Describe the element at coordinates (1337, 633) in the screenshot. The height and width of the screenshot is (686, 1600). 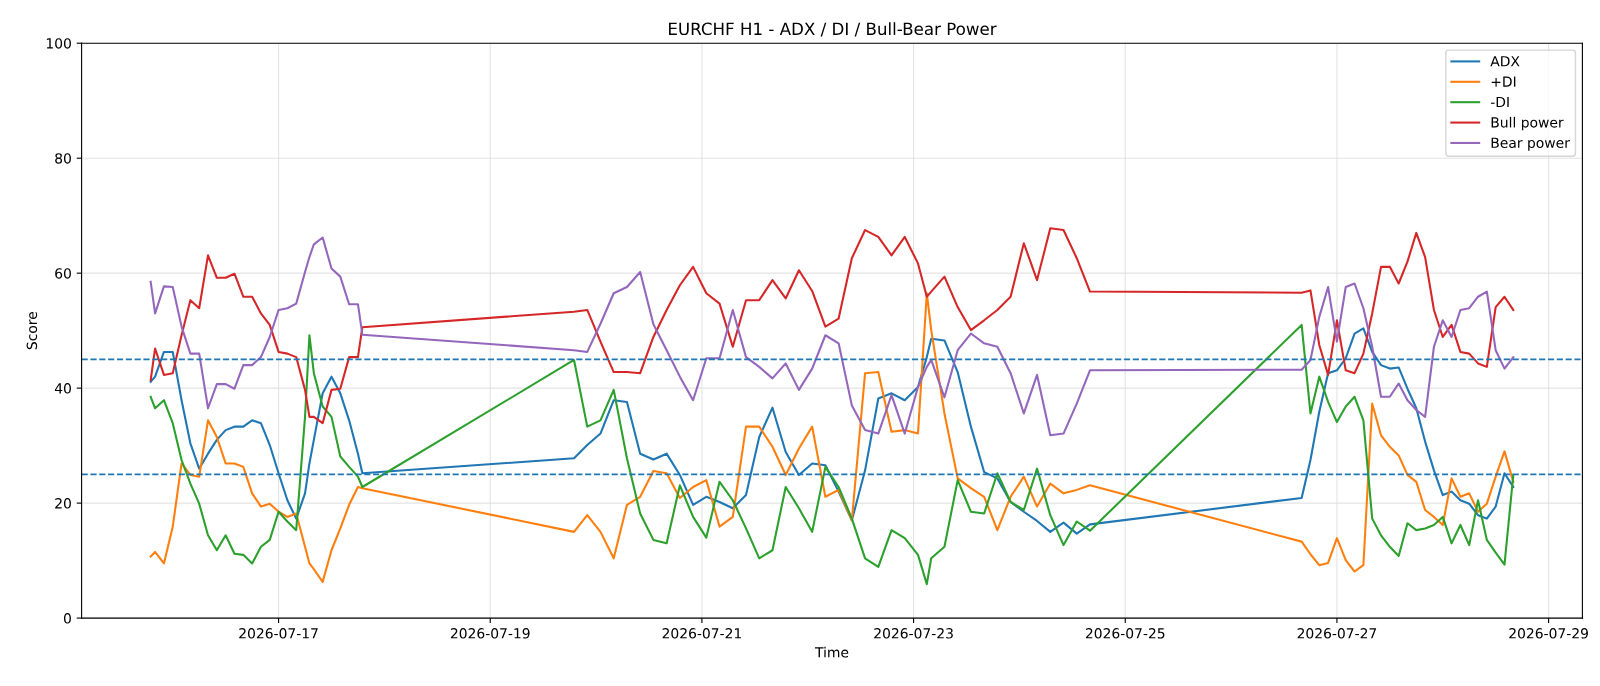
I see `x-tick-label: 2026-07-27` at that location.